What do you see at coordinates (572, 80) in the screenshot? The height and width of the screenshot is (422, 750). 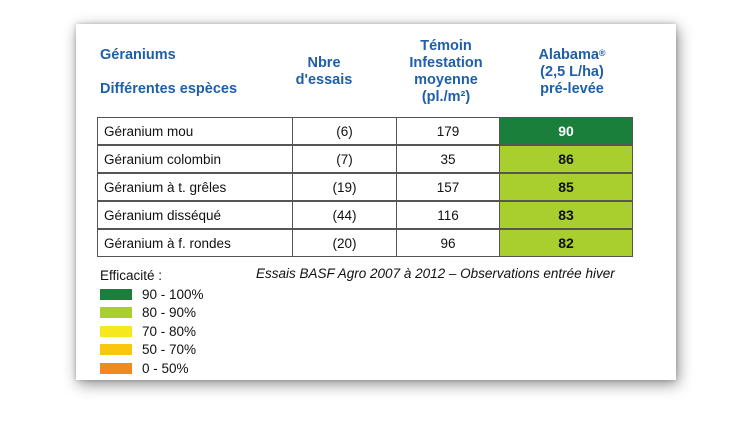 I see `header-product-dose: (2,5 L/ha) pré-levée` at bounding box center [572, 80].